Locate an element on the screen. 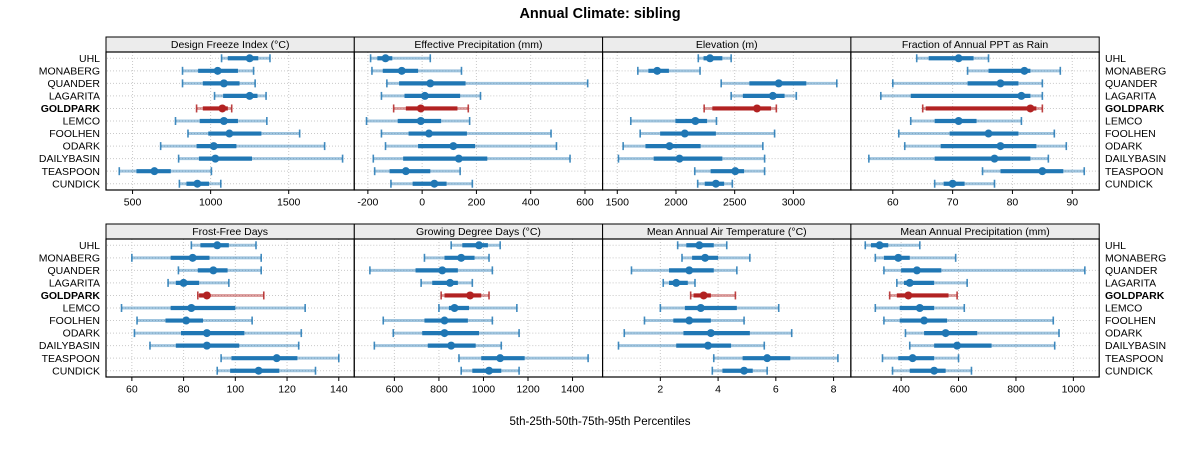 The image size is (1200, 450). x-tick-label: 800 is located at coordinates (1016, 390).